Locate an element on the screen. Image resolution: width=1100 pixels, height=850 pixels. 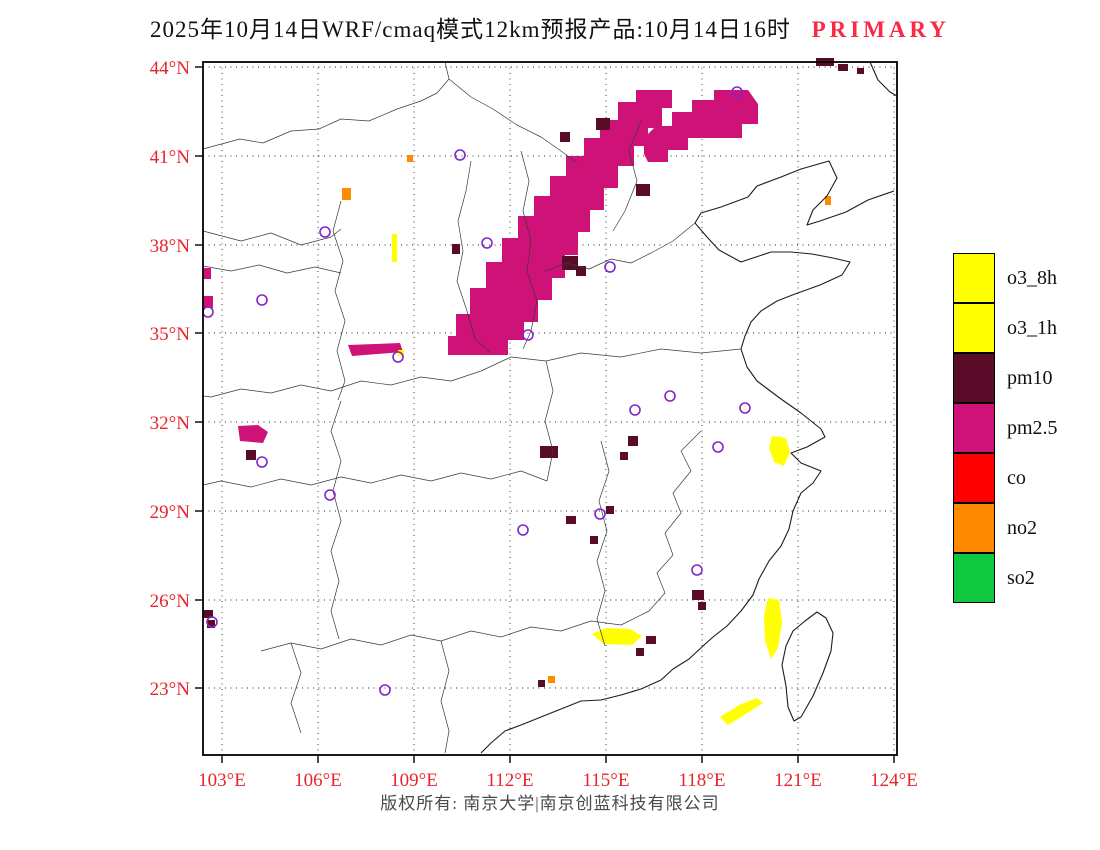
lat-tick-label: 41°N is located at coordinates (170, 157).